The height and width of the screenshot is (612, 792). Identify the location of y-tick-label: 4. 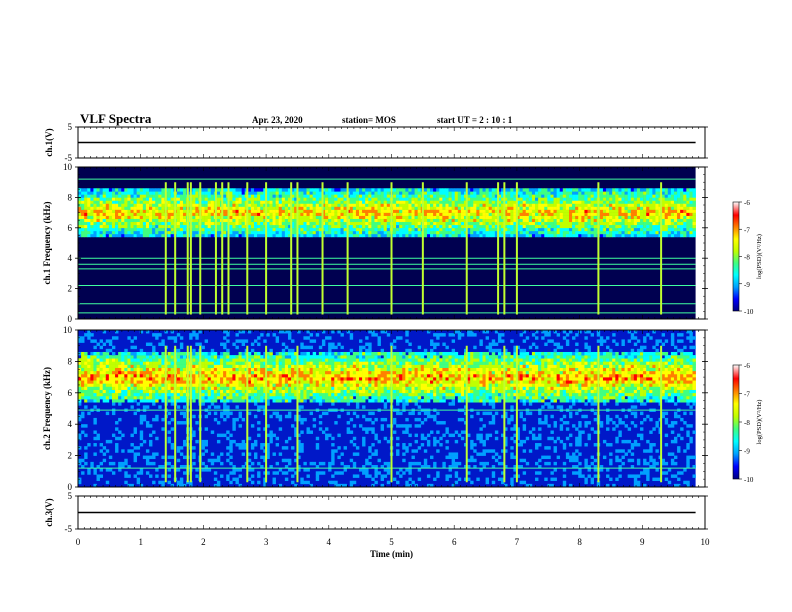
(70, 258).